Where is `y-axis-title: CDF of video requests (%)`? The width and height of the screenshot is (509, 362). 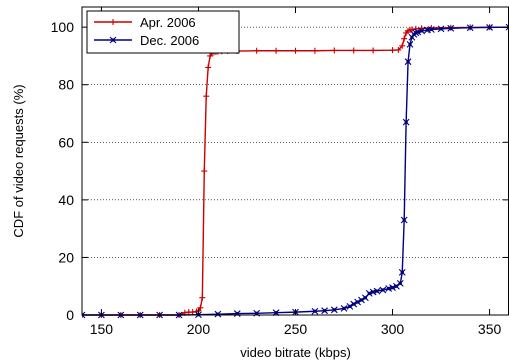 y-axis-title: CDF of video requests (%) is located at coordinates (18, 160).